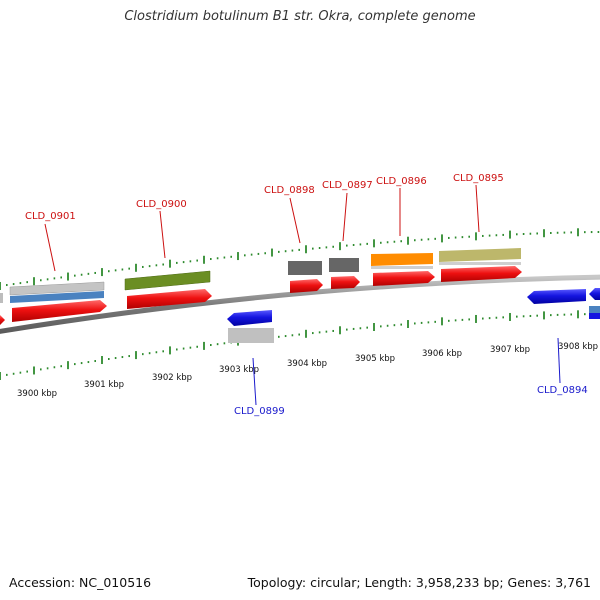  I want to click on accession-label: Accession: NC_010516, so click(80, 582).